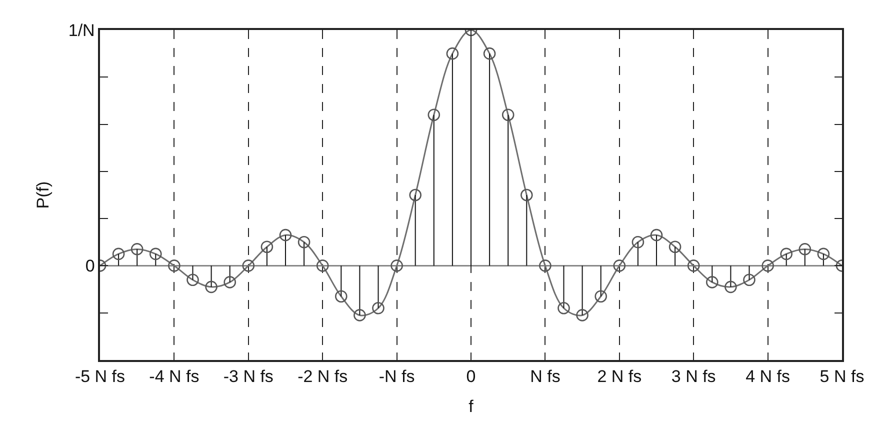 The image size is (892, 430). Describe the element at coordinates (81, 30) in the screenshot. I see `y-tick-label: 1/N` at that location.